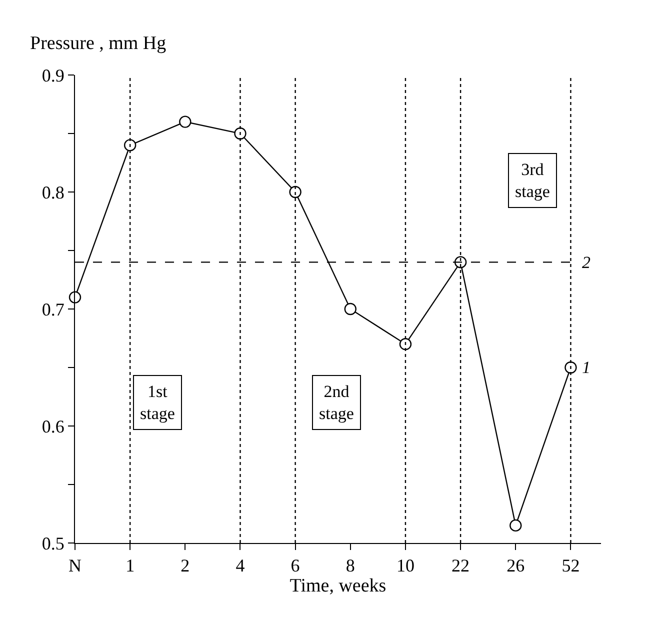 The height and width of the screenshot is (618, 651). Describe the element at coordinates (98, 43) in the screenshot. I see `y-axis-title: Pressure , mm Hg` at that location.